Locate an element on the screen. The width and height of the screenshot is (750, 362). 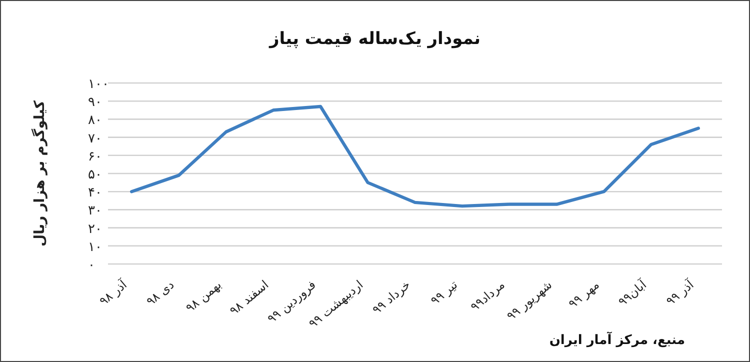
chart-title: نمودار یک‌ساله قیمت پیاز is located at coordinates (374, 39).